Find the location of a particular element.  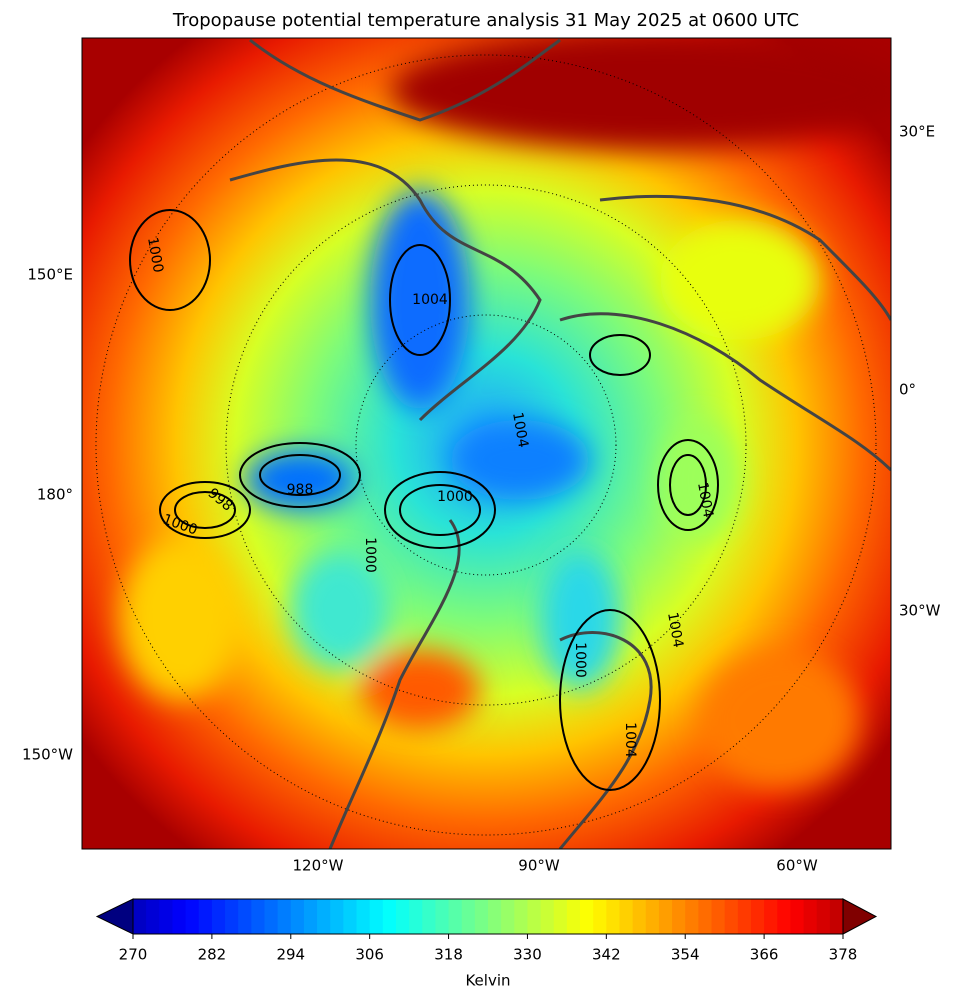

colorbar-tick-label: 366 is located at coordinates (764, 955).